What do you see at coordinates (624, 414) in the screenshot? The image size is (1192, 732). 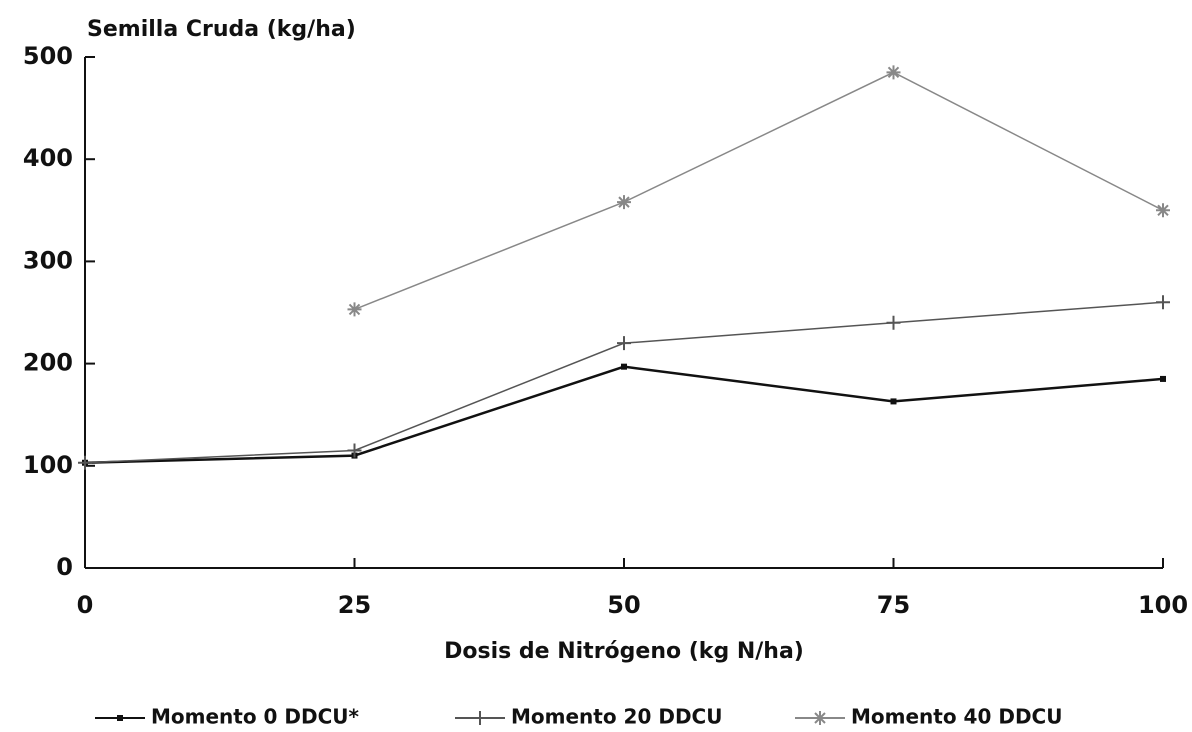 I see `series-line` at bounding box center [624, 414].